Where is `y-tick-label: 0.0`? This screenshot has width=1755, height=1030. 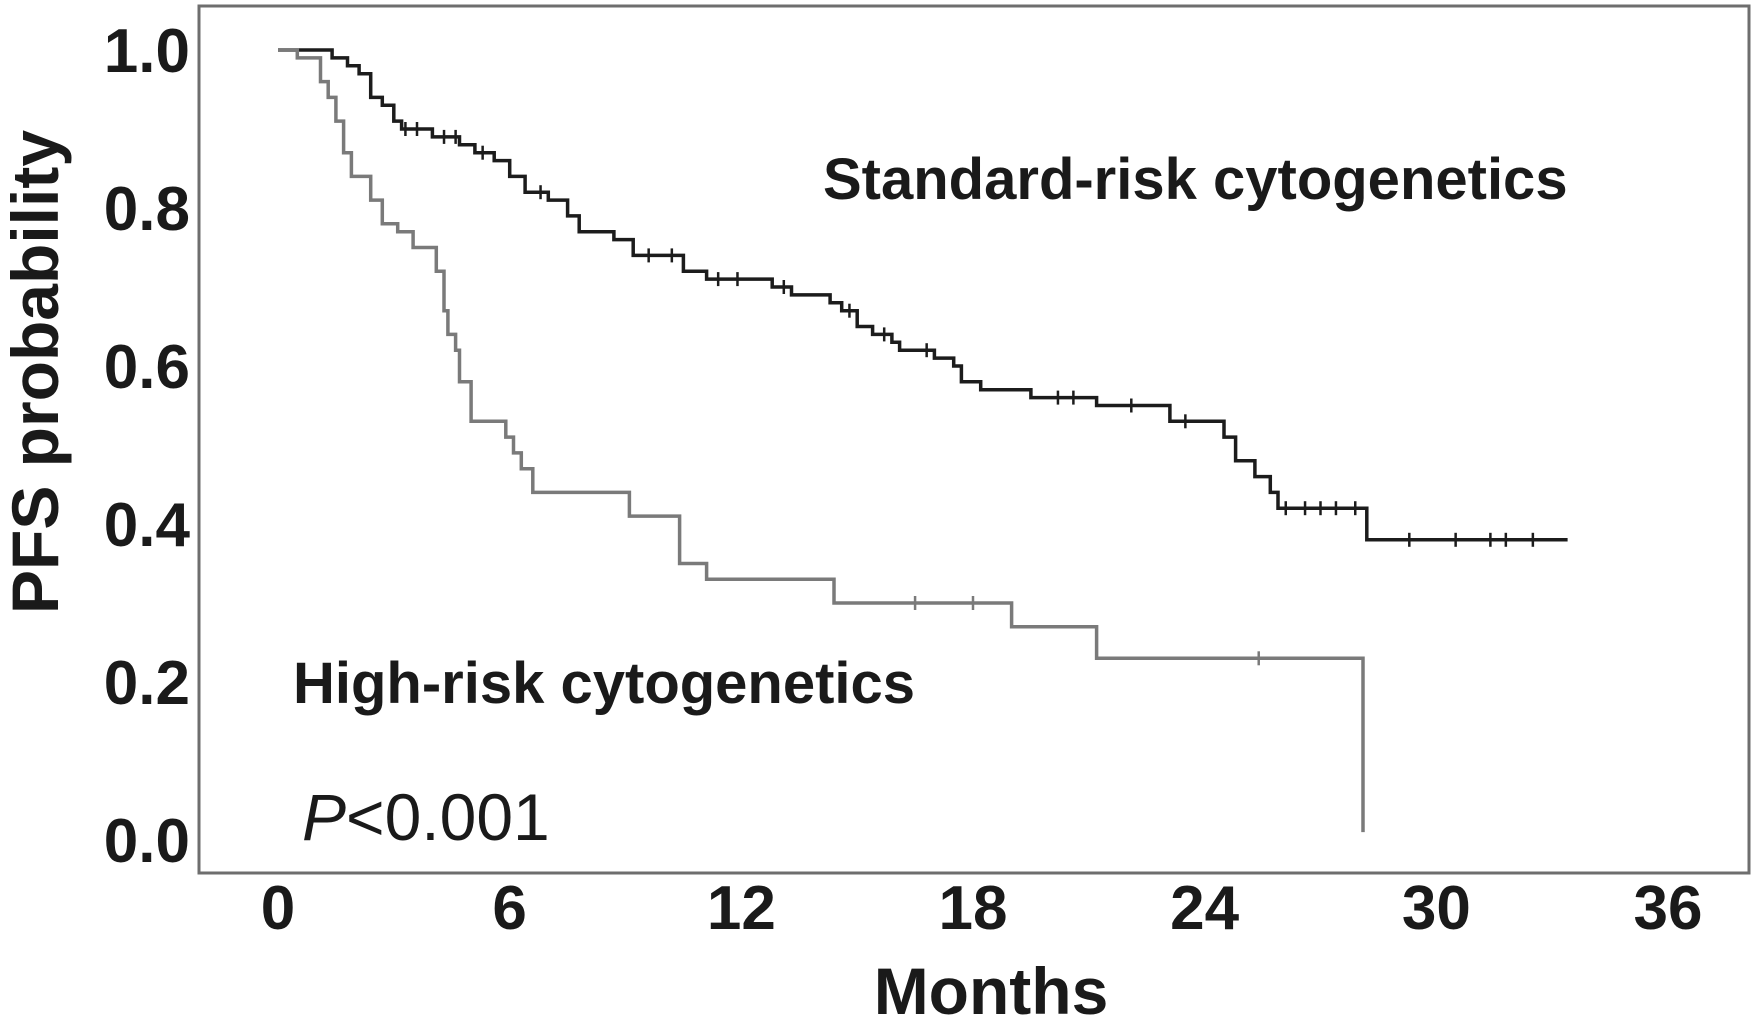 y-tick-label: 0.0 is located at coordinates (147, 841).